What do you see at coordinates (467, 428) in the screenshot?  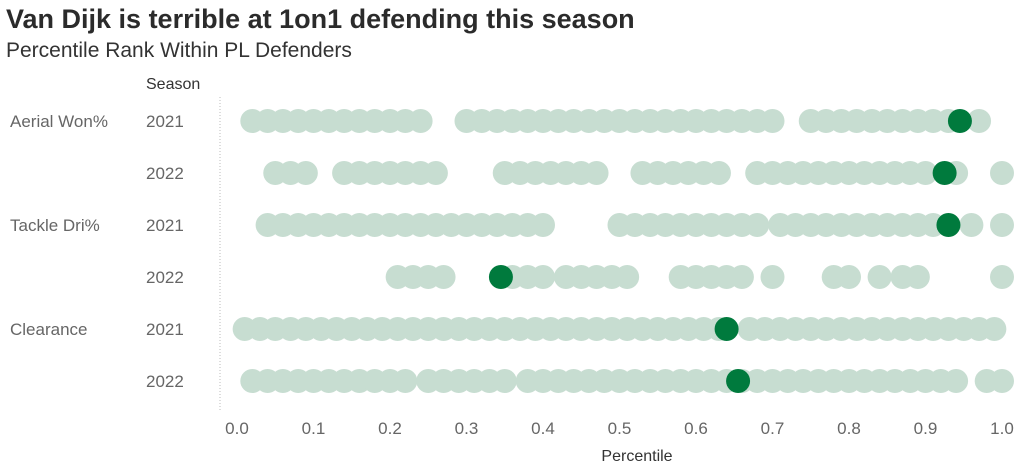 I see `x-tick-label: 0.3` at bounding box center [467, 428].